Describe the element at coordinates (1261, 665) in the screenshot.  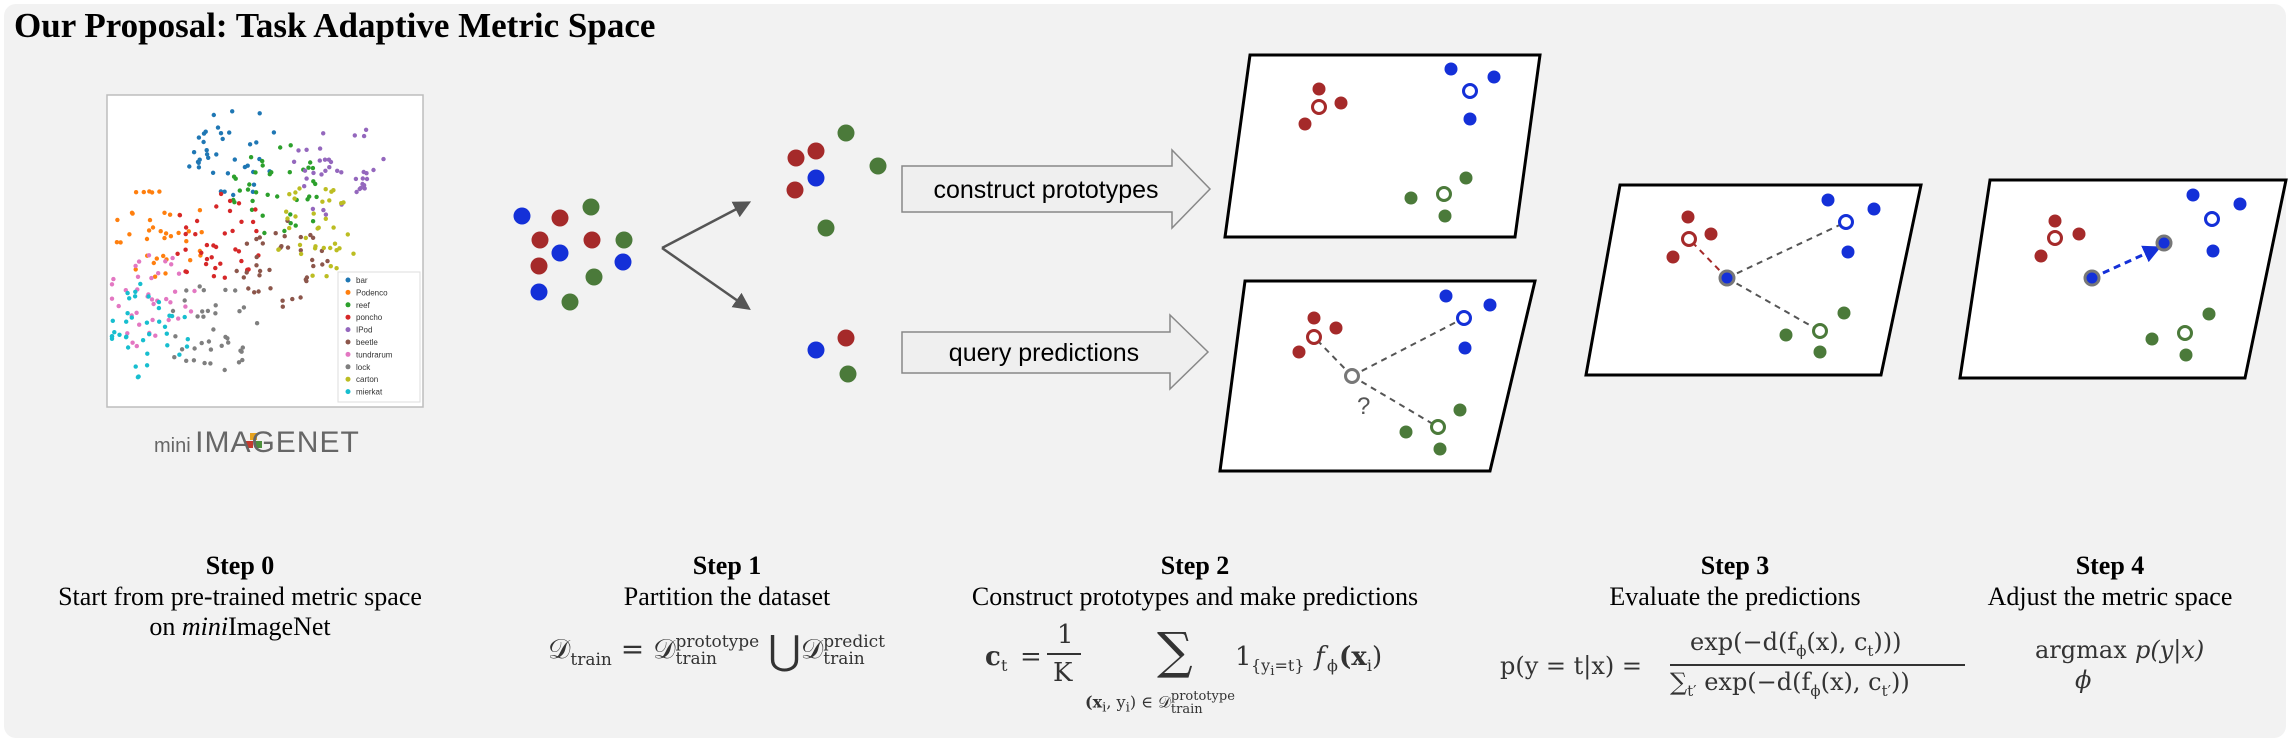
I see `f2-ind-sub-a: {y` at that location.